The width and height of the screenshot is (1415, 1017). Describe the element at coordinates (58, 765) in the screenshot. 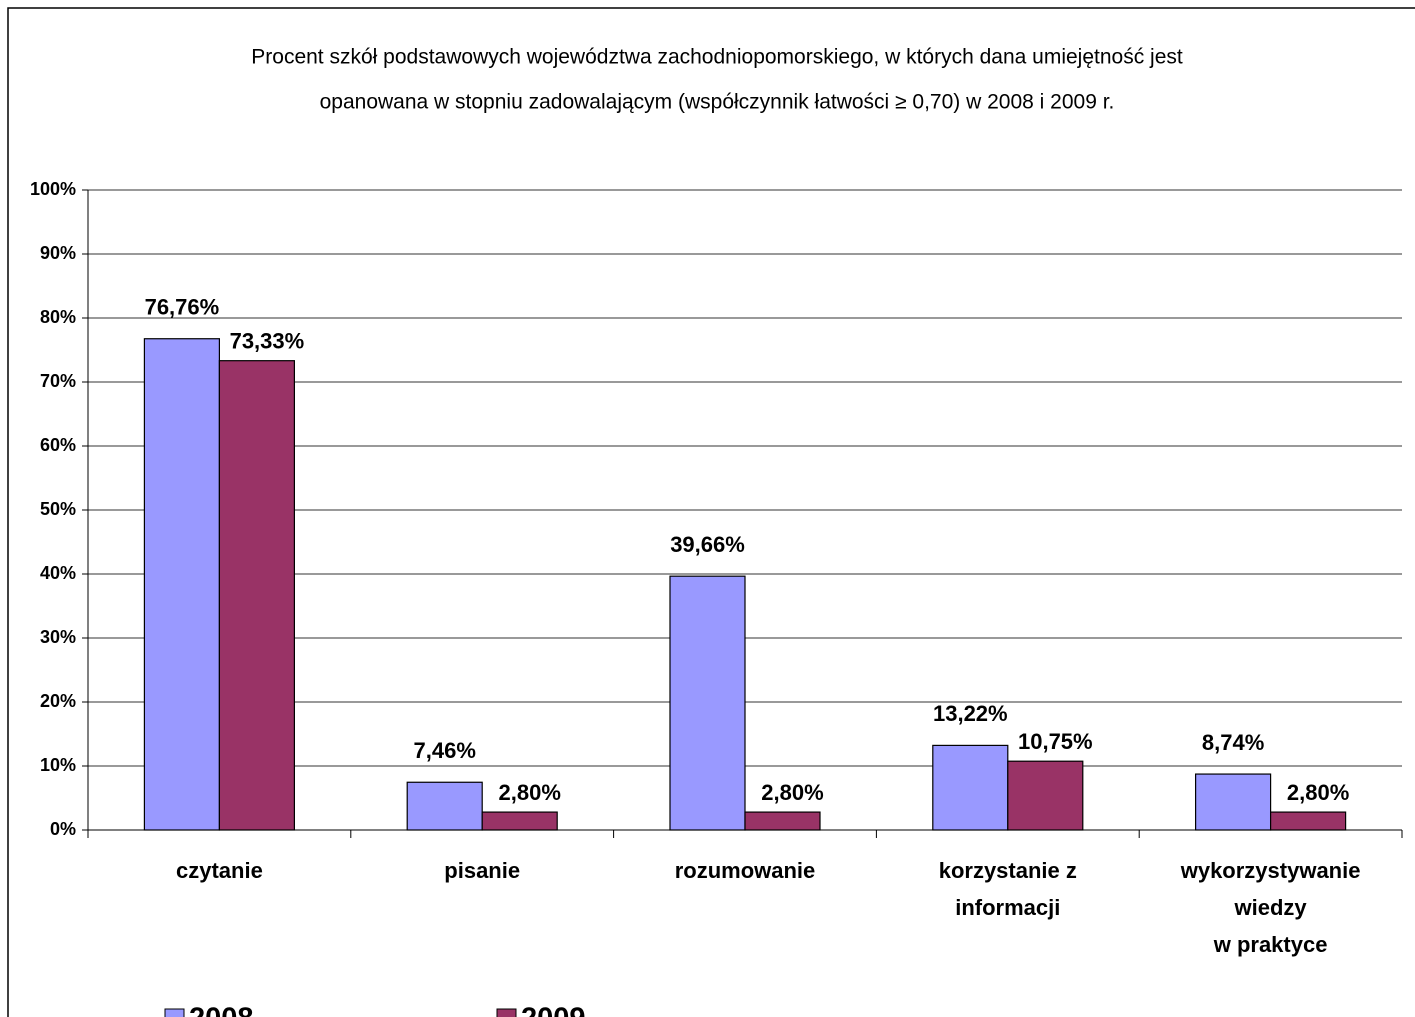

I see `y-tick-label: 10%` at that location.